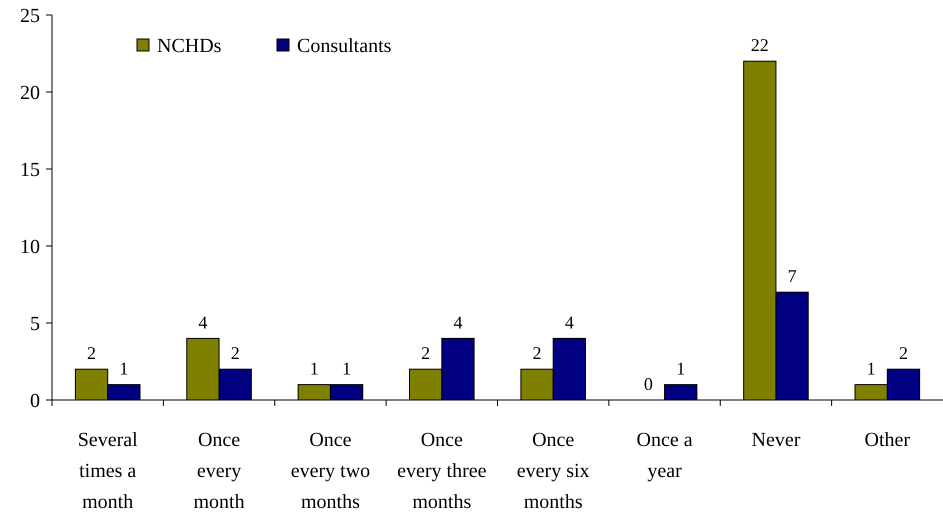  Describe the element at coordinates (648, 384) in the screenshot. I see `data-label: 0` at that location.